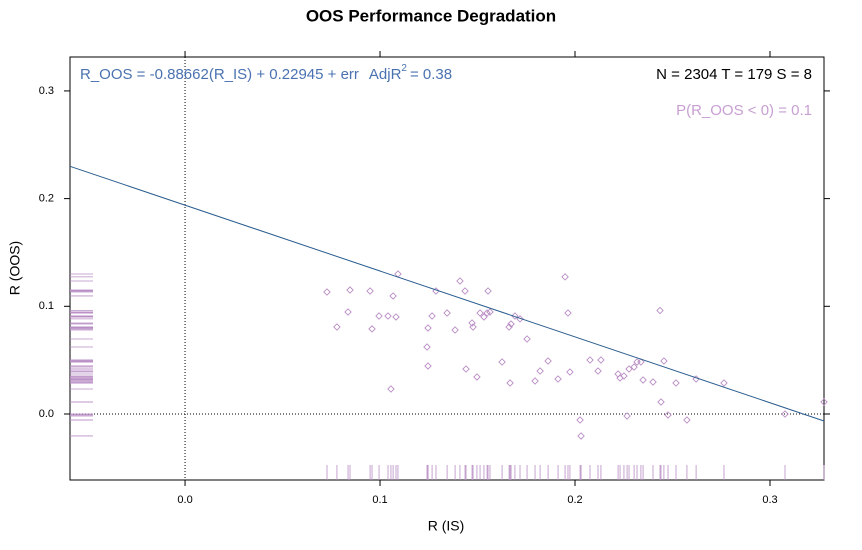 This screenshot has width=862, height=550. What do you see at coordinates (574, 500) in the screenshot?
I see `x-tick-label: 0.2` at bounding box center [574, 500].